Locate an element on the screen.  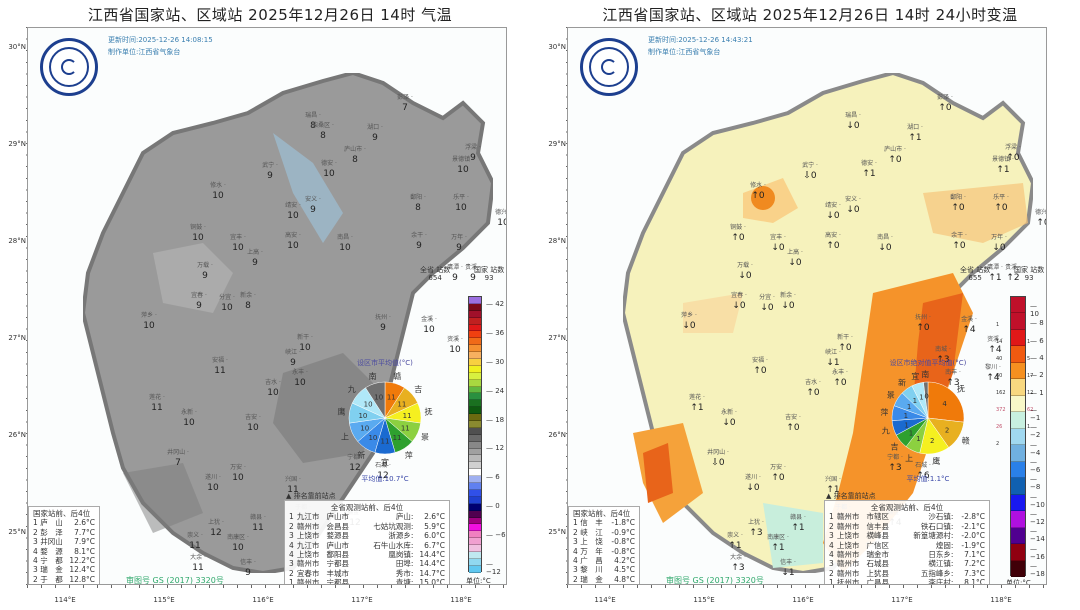
station-marker: 安福 · 11 is located at coordinates (220, 366).